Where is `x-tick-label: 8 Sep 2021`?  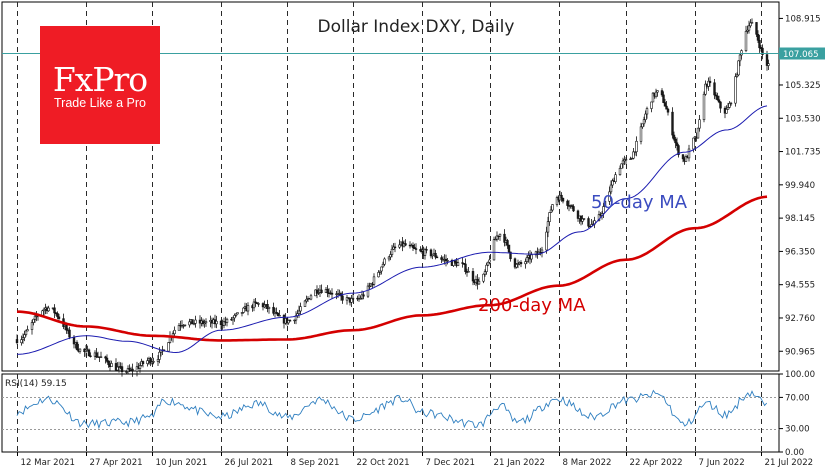 x-tick-label: 8 Sep 2021 is located at coordinates (315, 463).